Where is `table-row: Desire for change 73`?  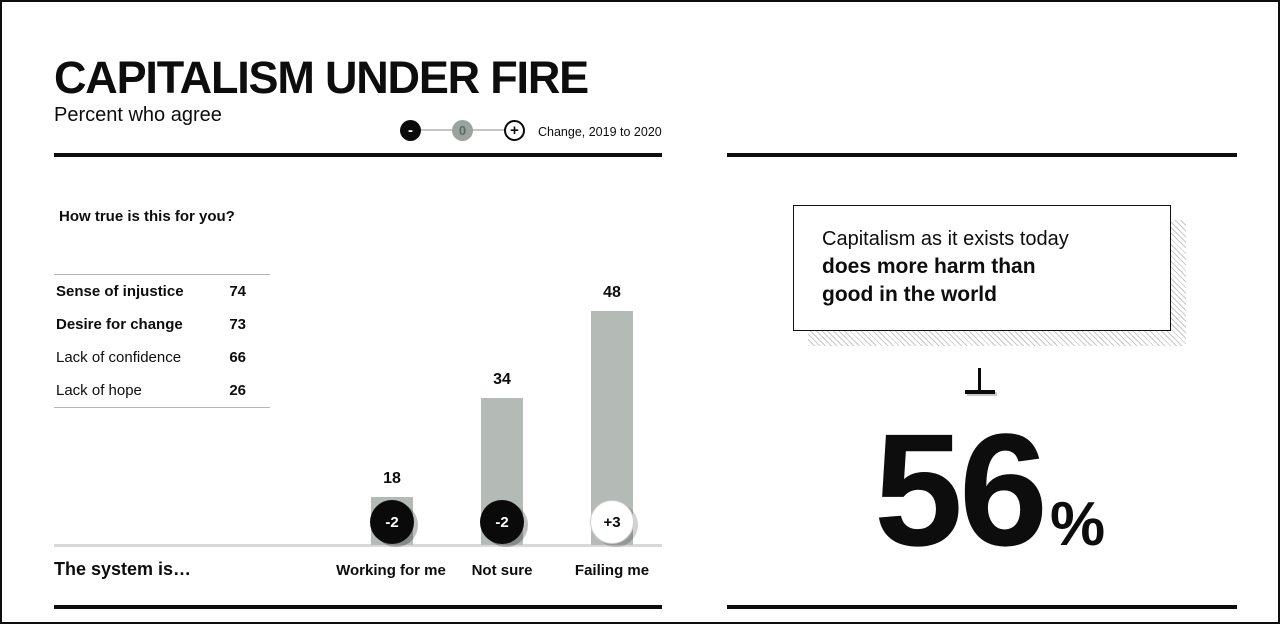 table-row: Desire for change 73 is located at coordinates (162, 324).